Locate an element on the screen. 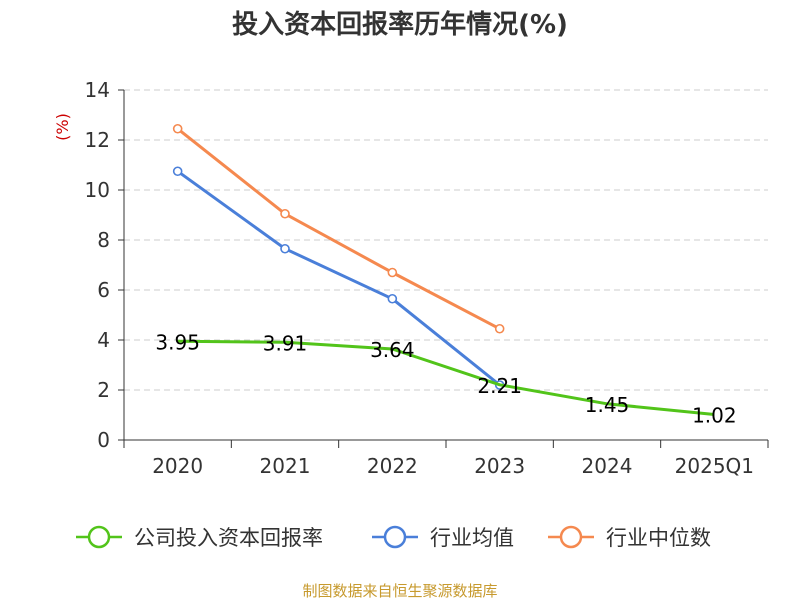 The image size is (800, 600). y-tick-label: 12 is located at coordinates (97, 140).